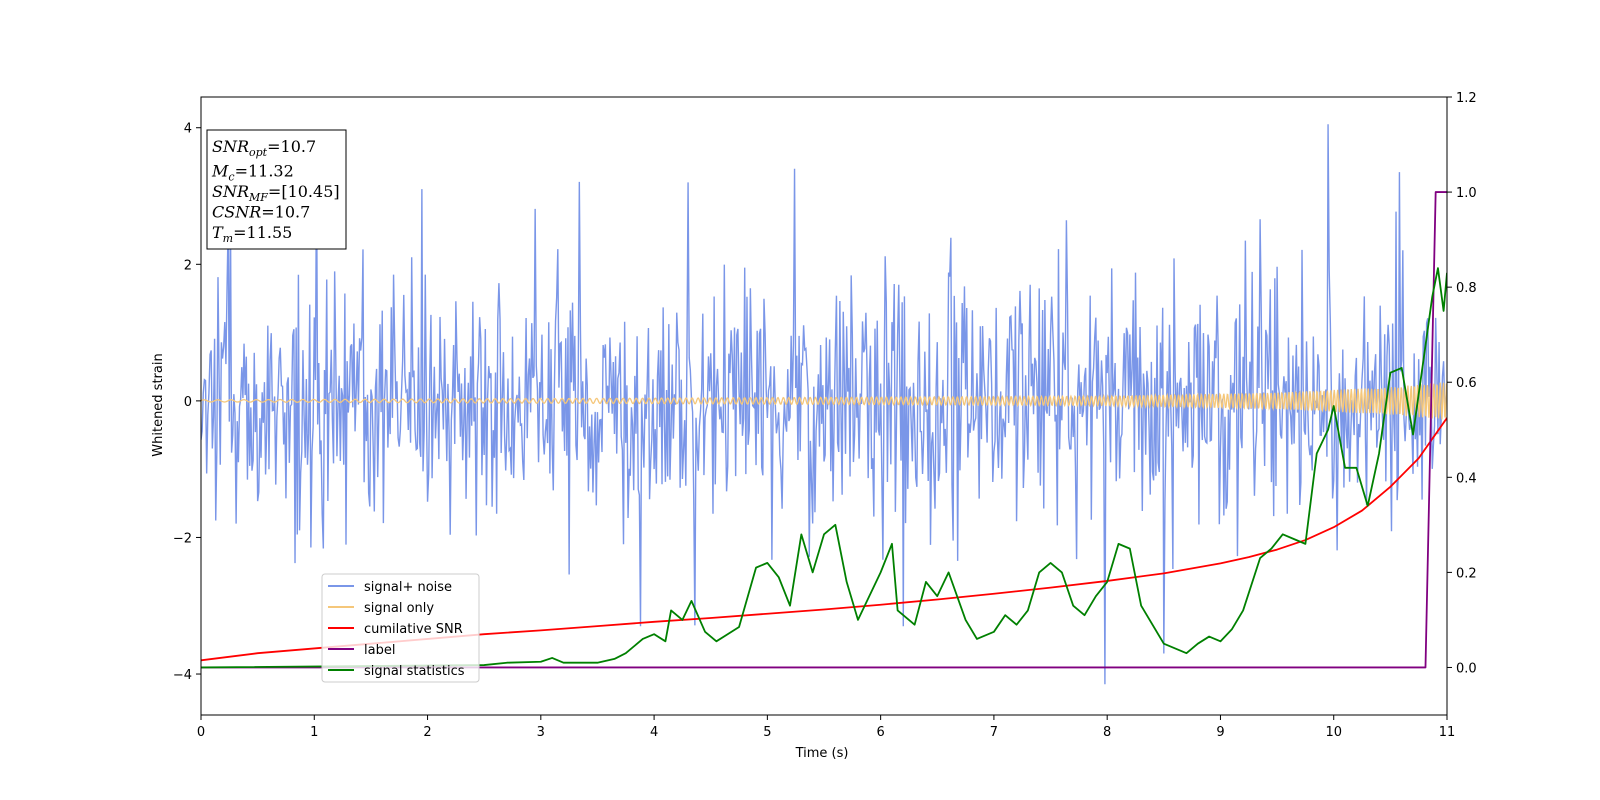 The image size is (1600, 800). I want to click on annotation-line: Tm=11.55, so click(252, 234).